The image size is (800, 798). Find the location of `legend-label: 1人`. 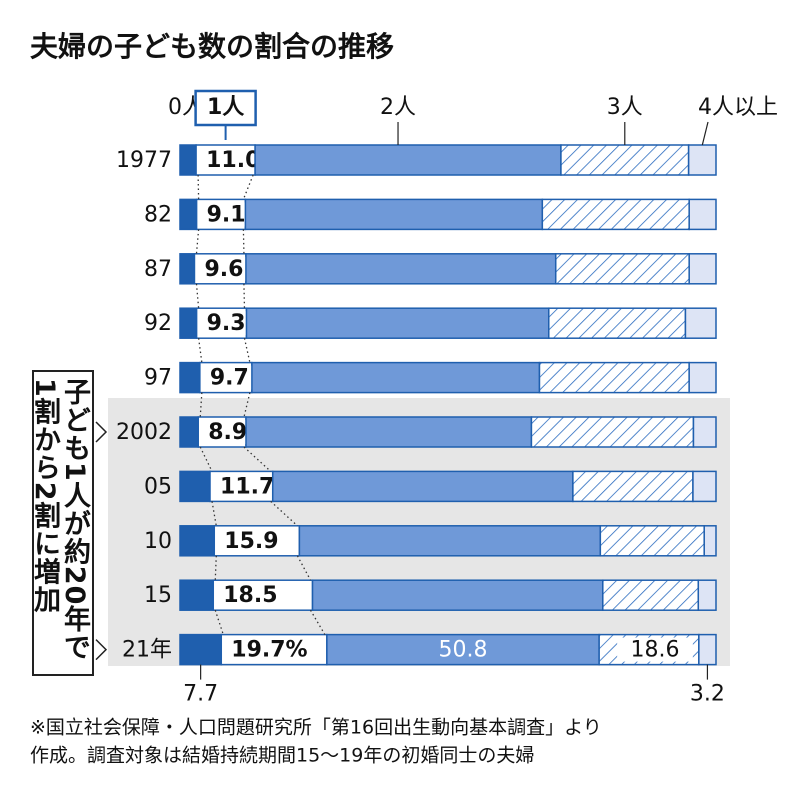

legend-label: 1人 is located at coordinates (225, 107).